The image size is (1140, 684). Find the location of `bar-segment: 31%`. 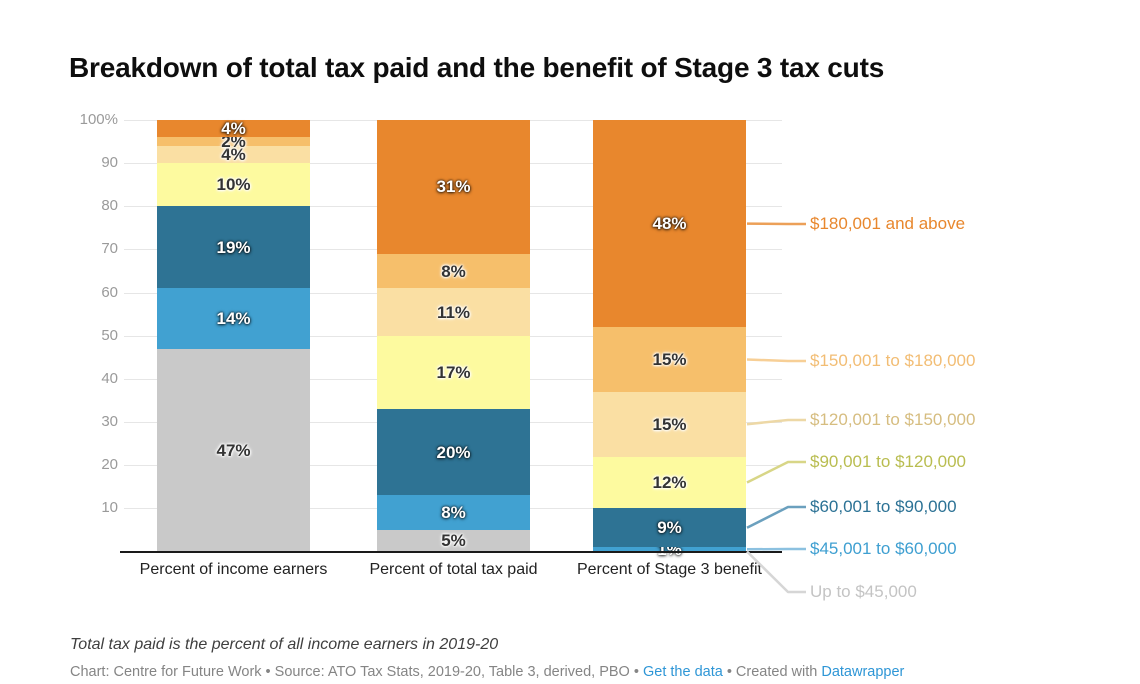

bar-segment: 31% is located at coordinates (453, 187).